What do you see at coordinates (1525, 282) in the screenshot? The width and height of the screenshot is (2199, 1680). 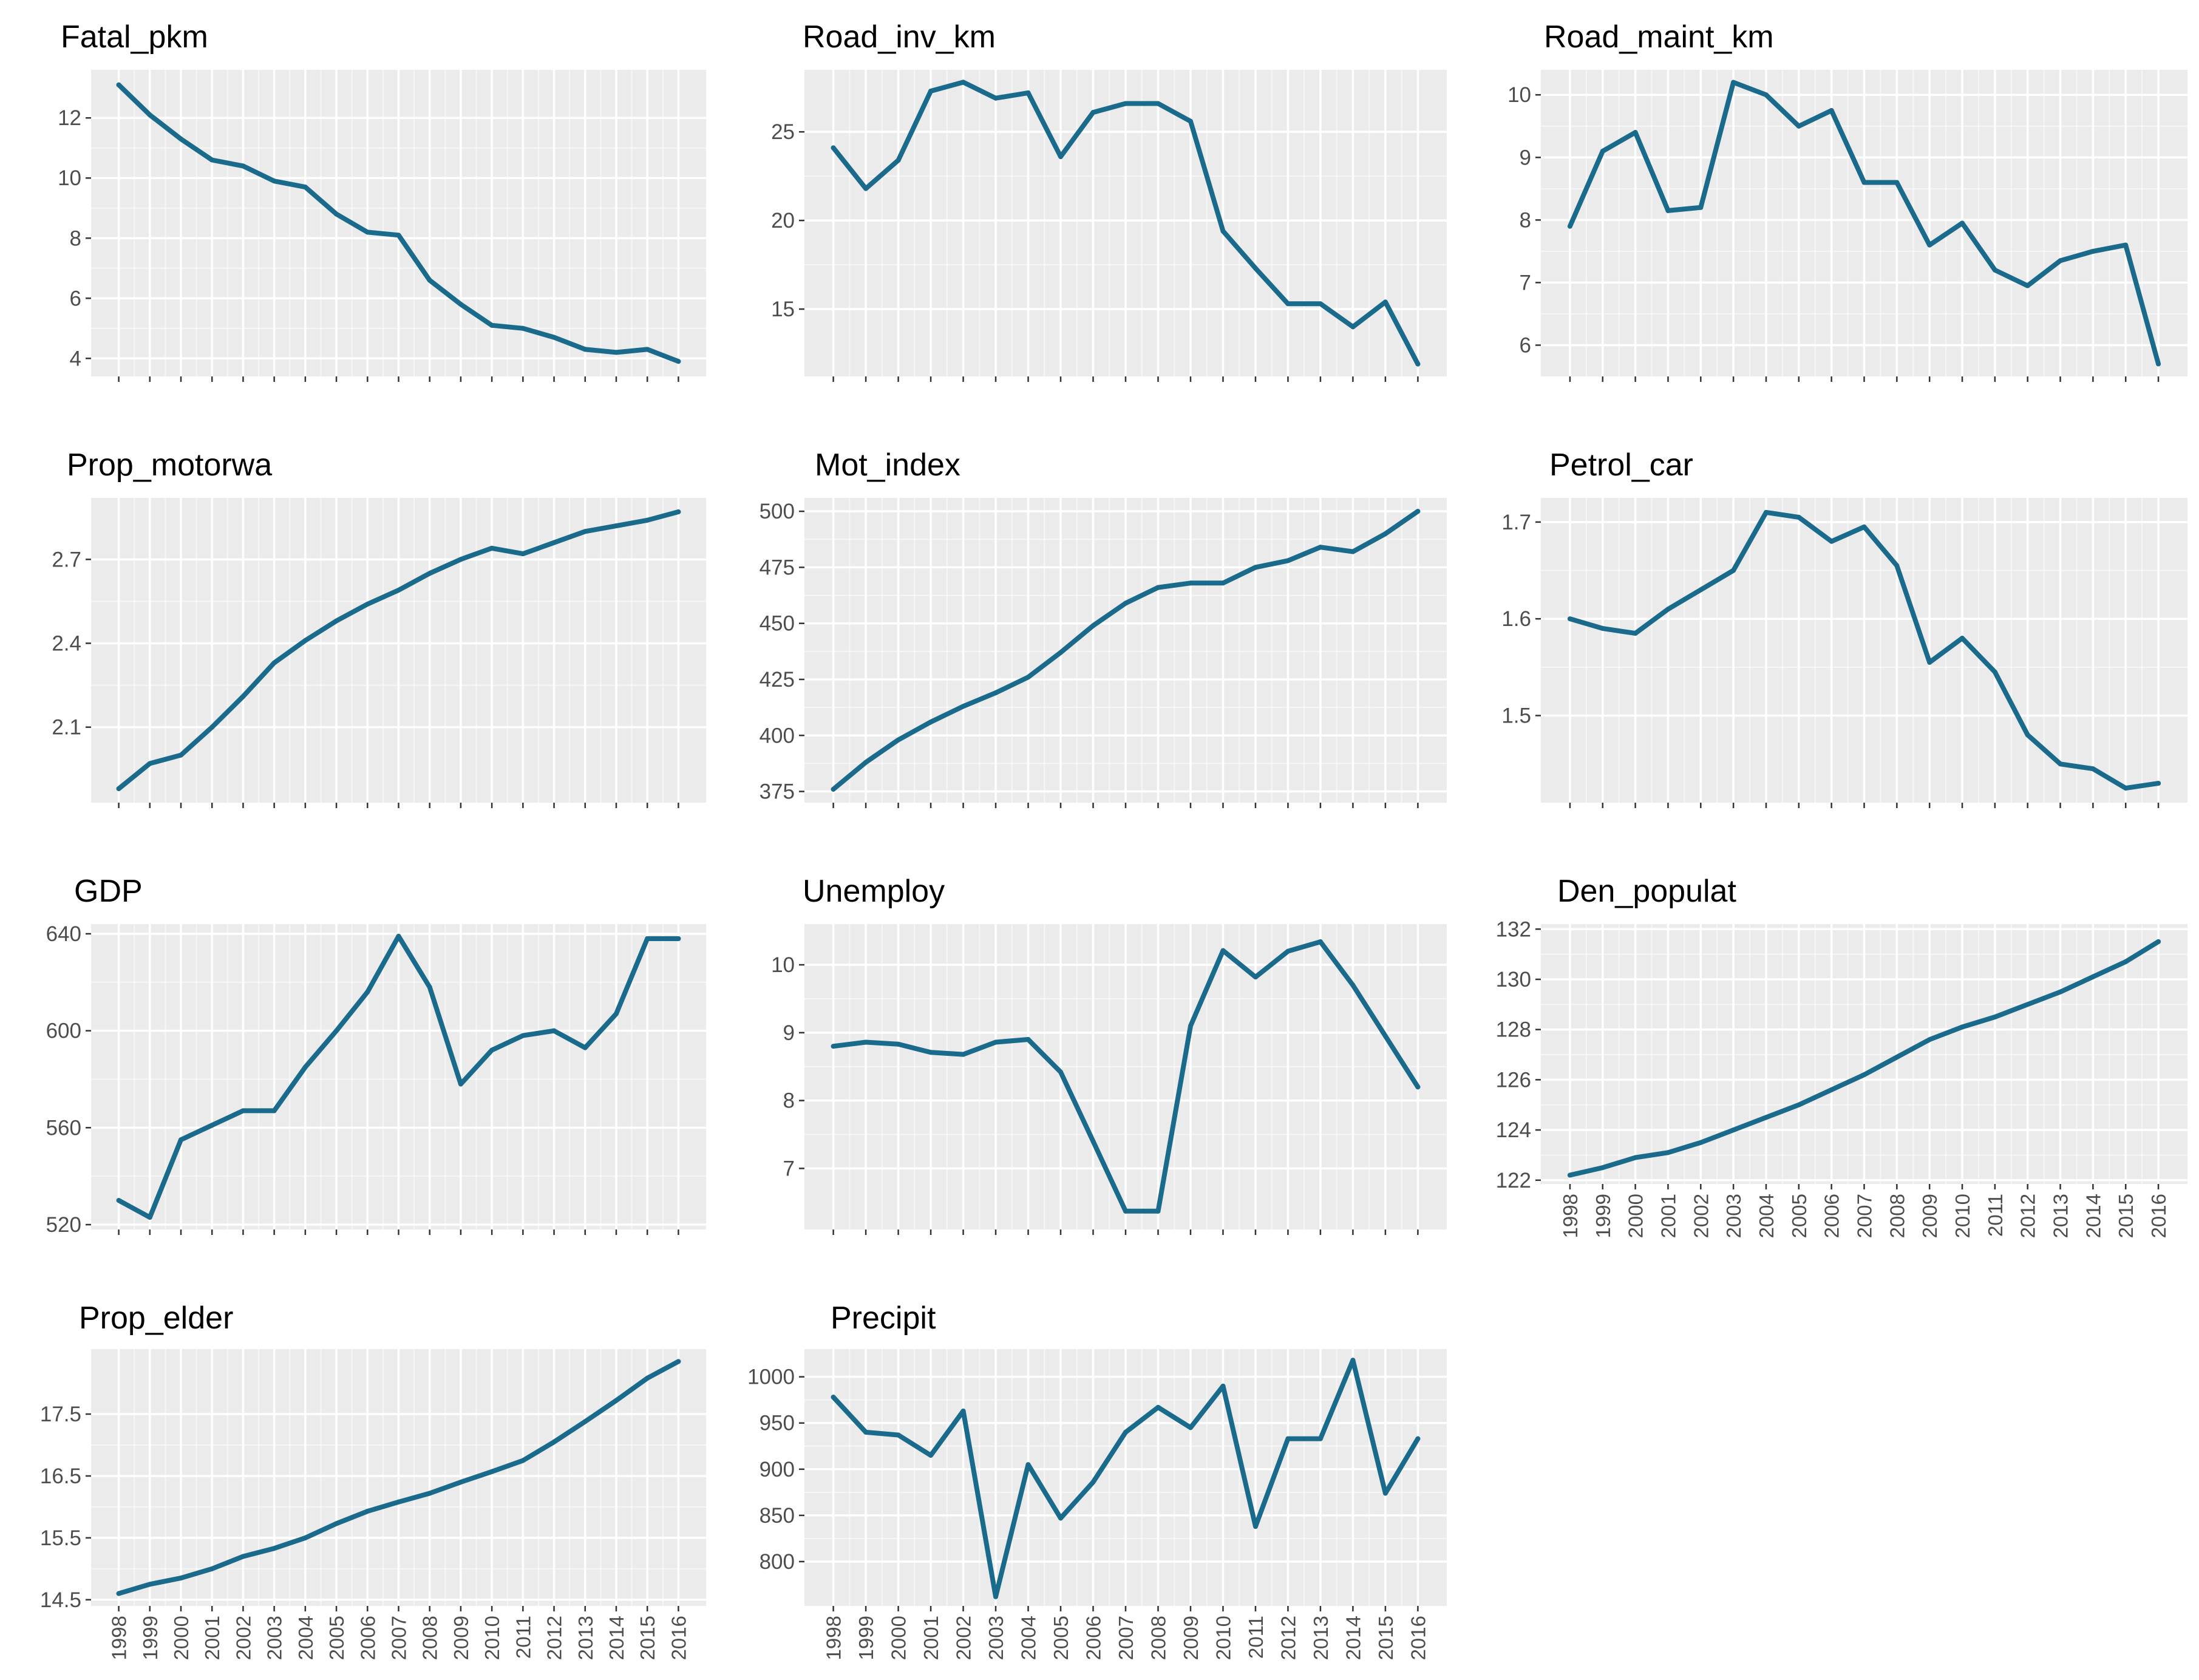 I see `y-tick-label: 7` at bounding box center [1525, 282].